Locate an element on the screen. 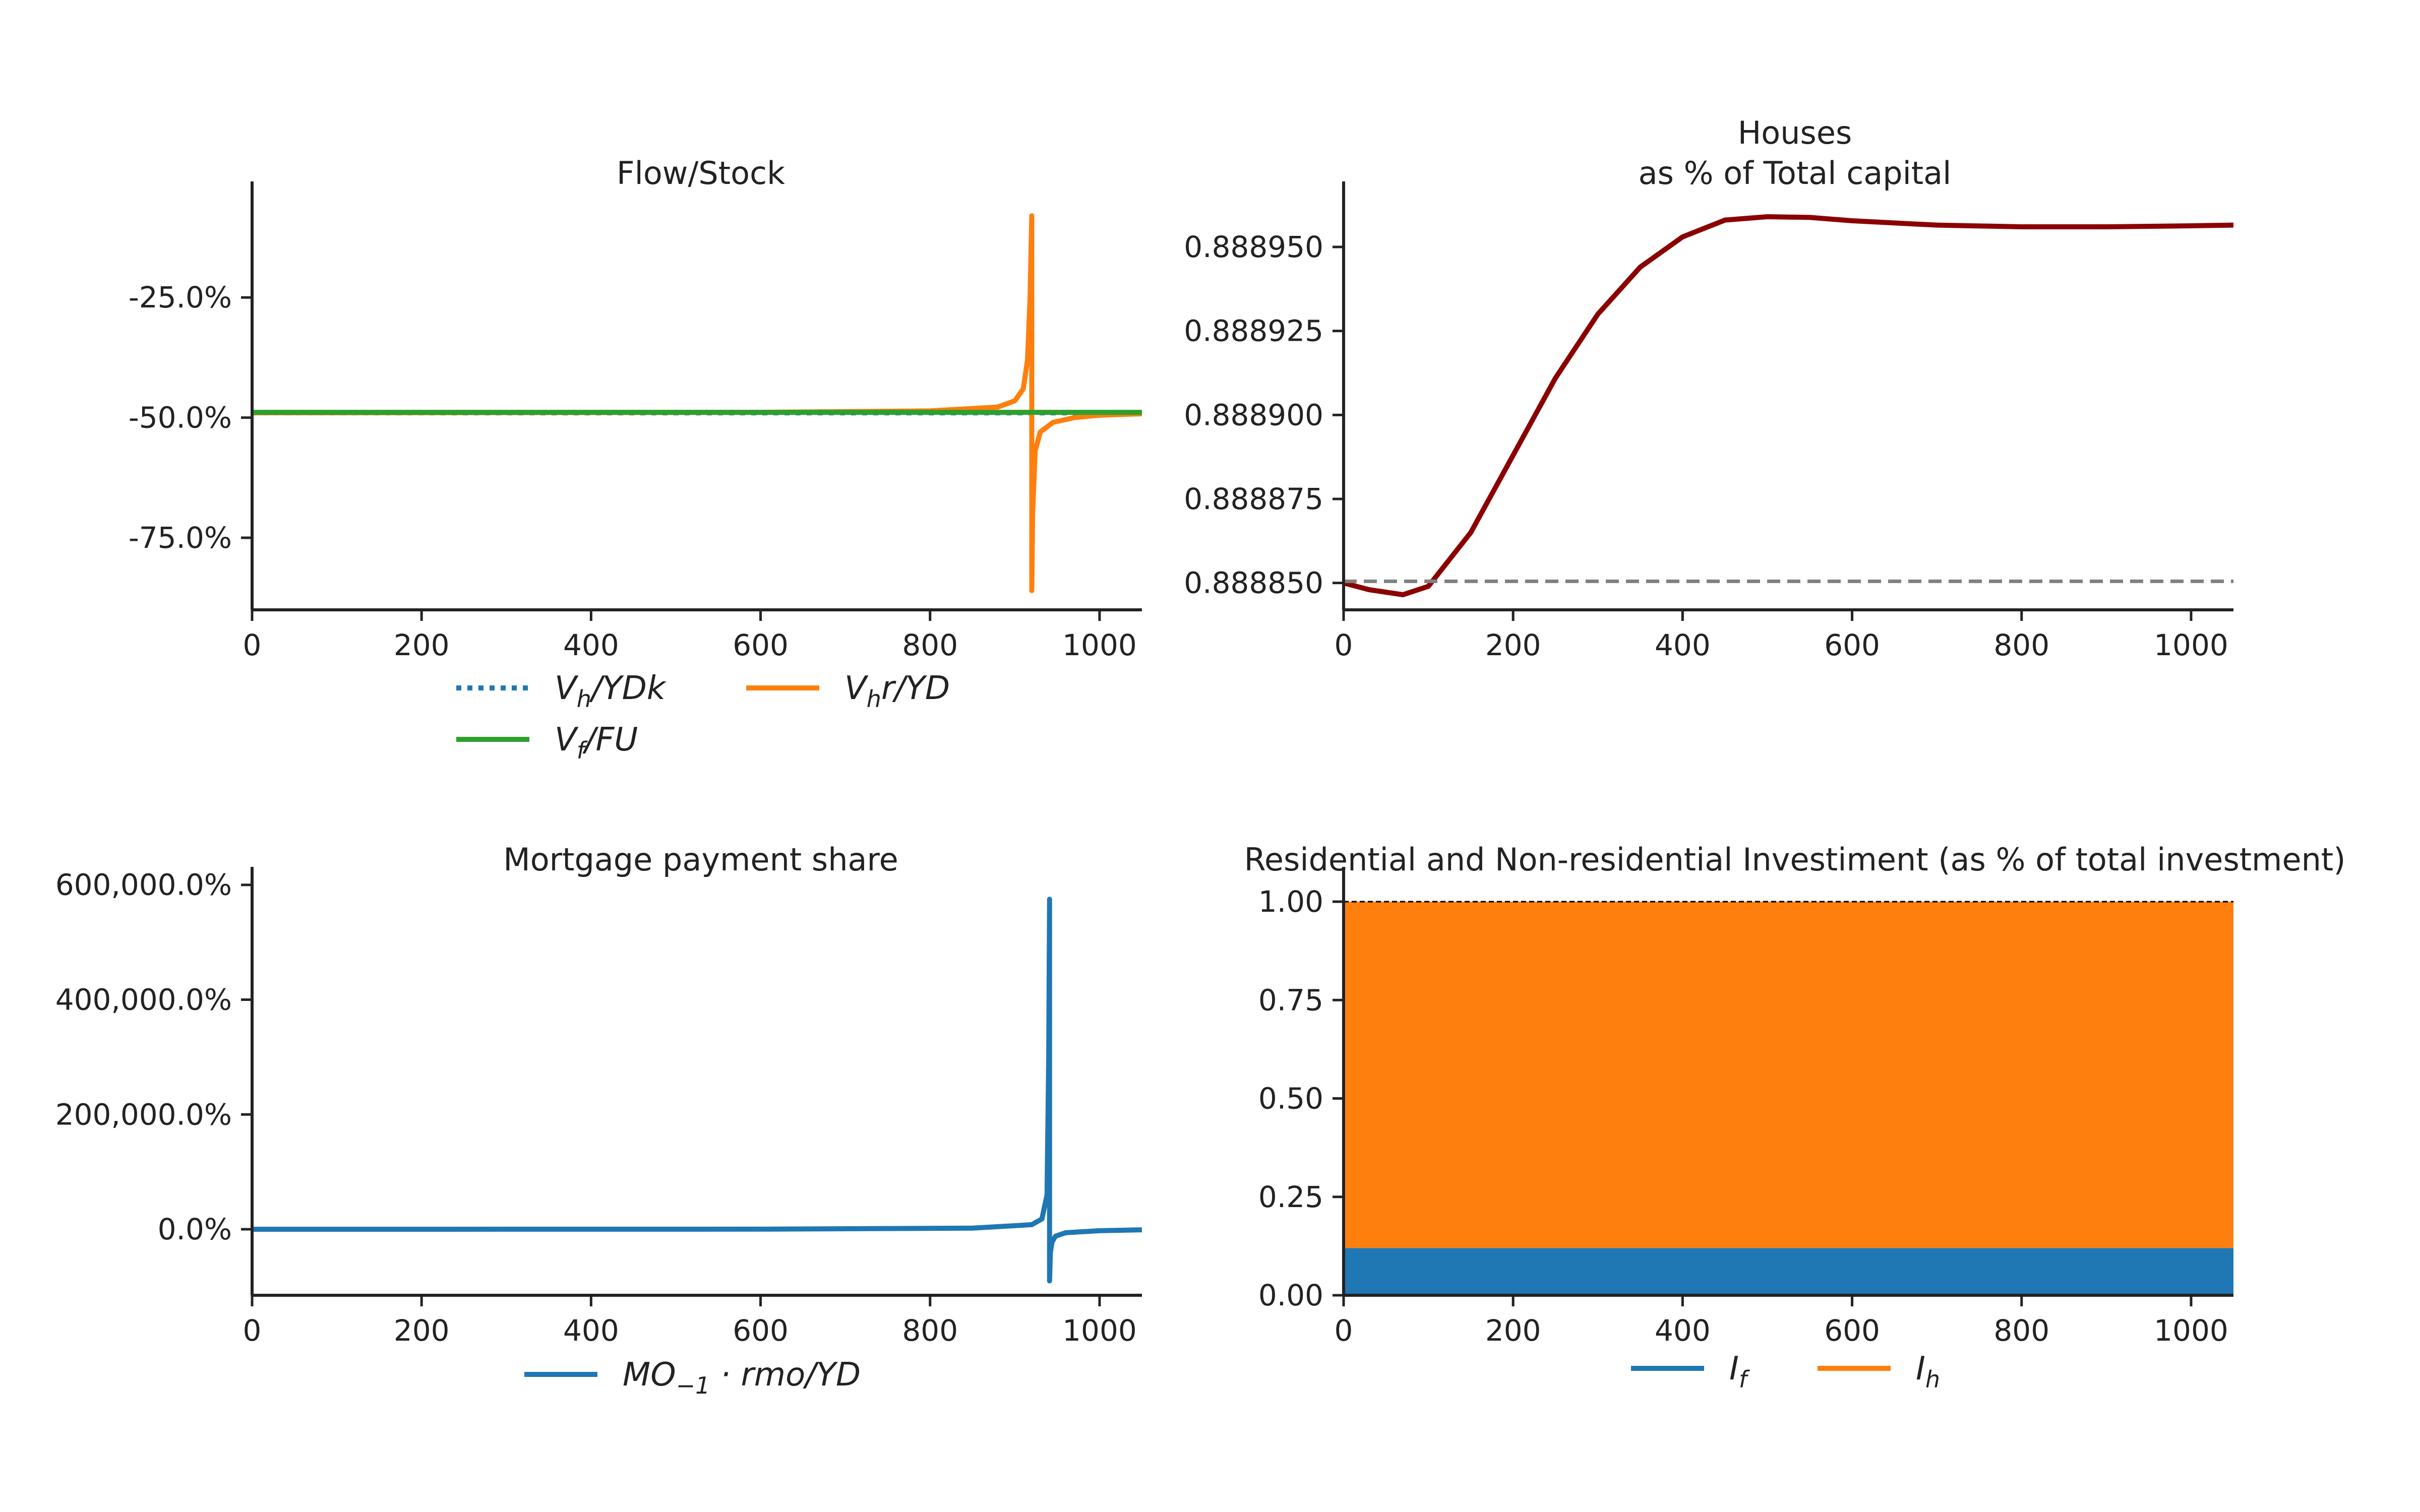 The image size is (2420, 1512). mortgage-share-y-tick-label: 600,000.0% is located at coordinates (143, 885).